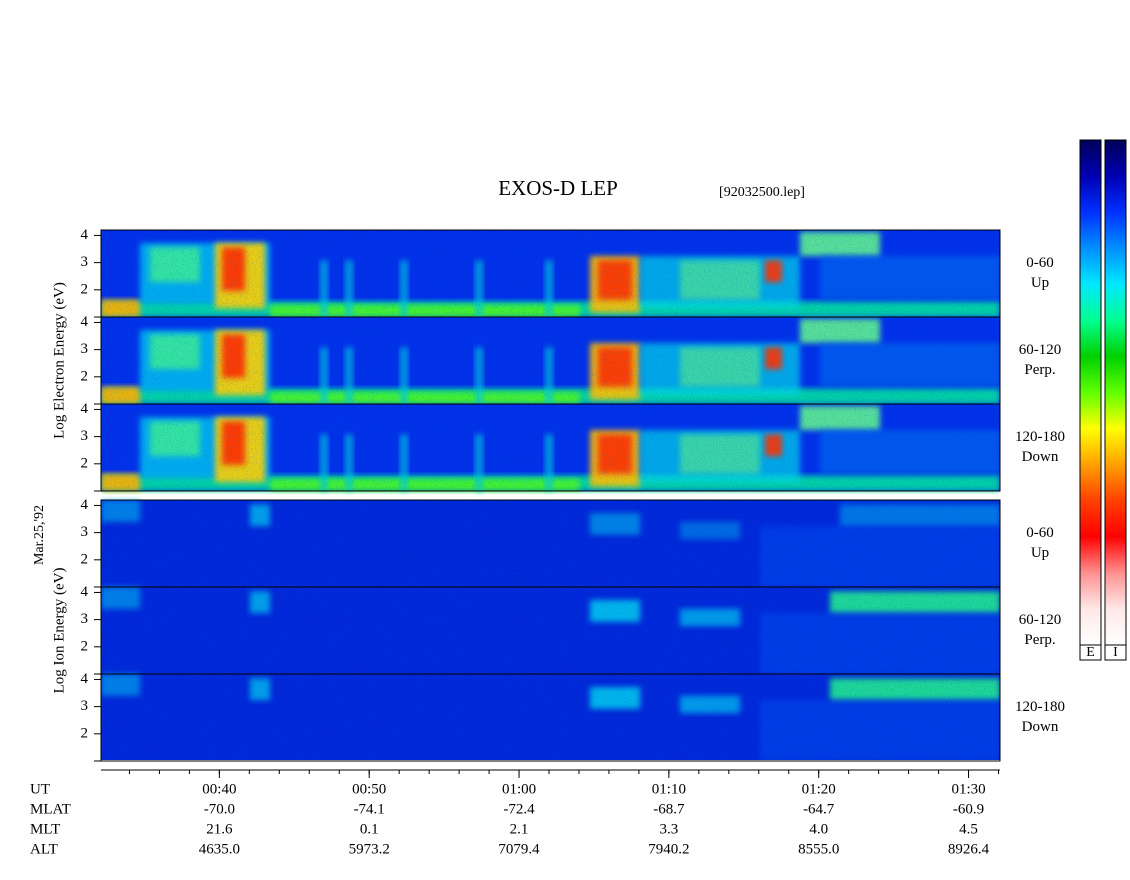 The image size is (1130, 880). Describe the element at coordinates (818, 849) in the screenshot. I see `orbit-value: 8555.0` at that location.